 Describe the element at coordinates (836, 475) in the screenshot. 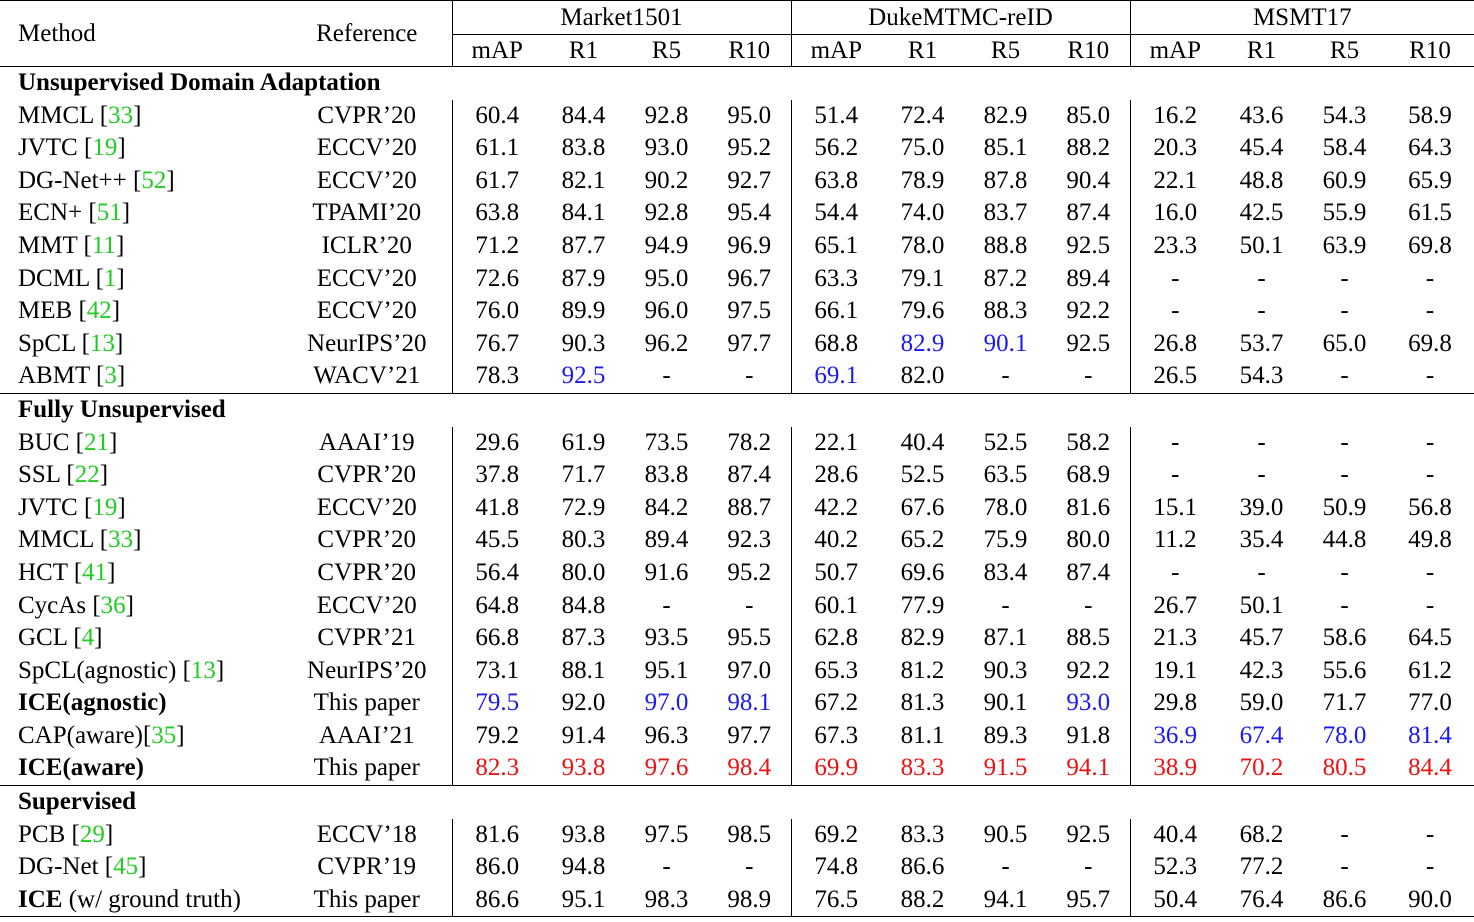

I see `metric-value-cell: 28.6` at that location.